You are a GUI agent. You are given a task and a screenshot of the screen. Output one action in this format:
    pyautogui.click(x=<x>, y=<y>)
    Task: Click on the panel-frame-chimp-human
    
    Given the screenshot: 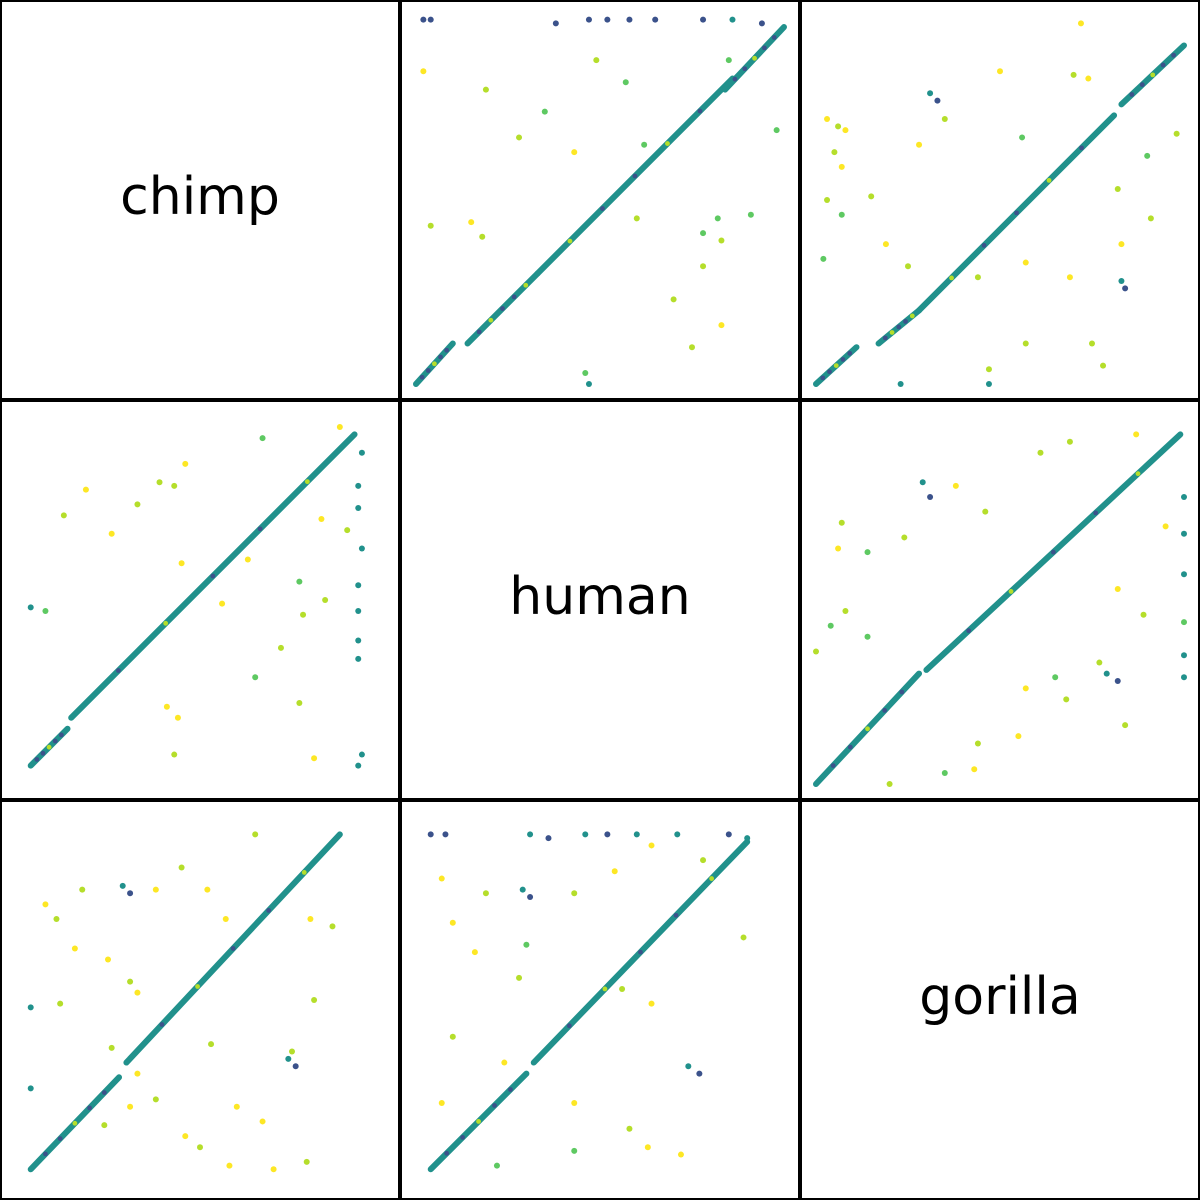 What is the action you would take?
    pyautogui.click(x=600, y=200)
    